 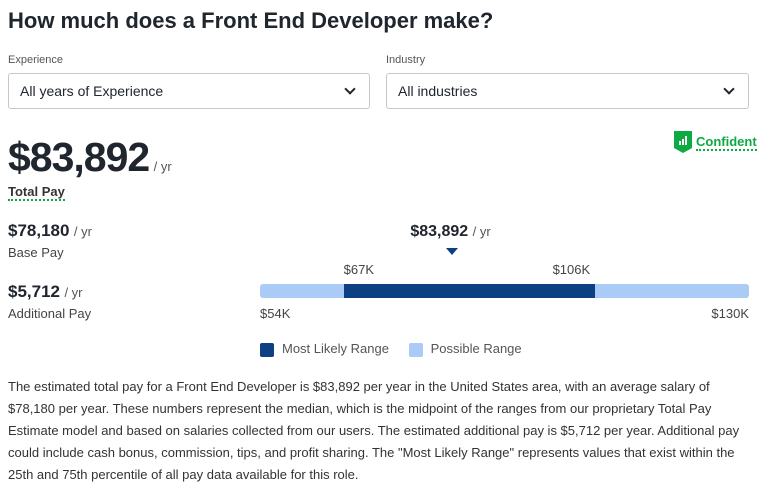 What do you see at coordinates (275, 313) in the screenshot?
I see `min-label: $54K` at bounding box center [275, 313].